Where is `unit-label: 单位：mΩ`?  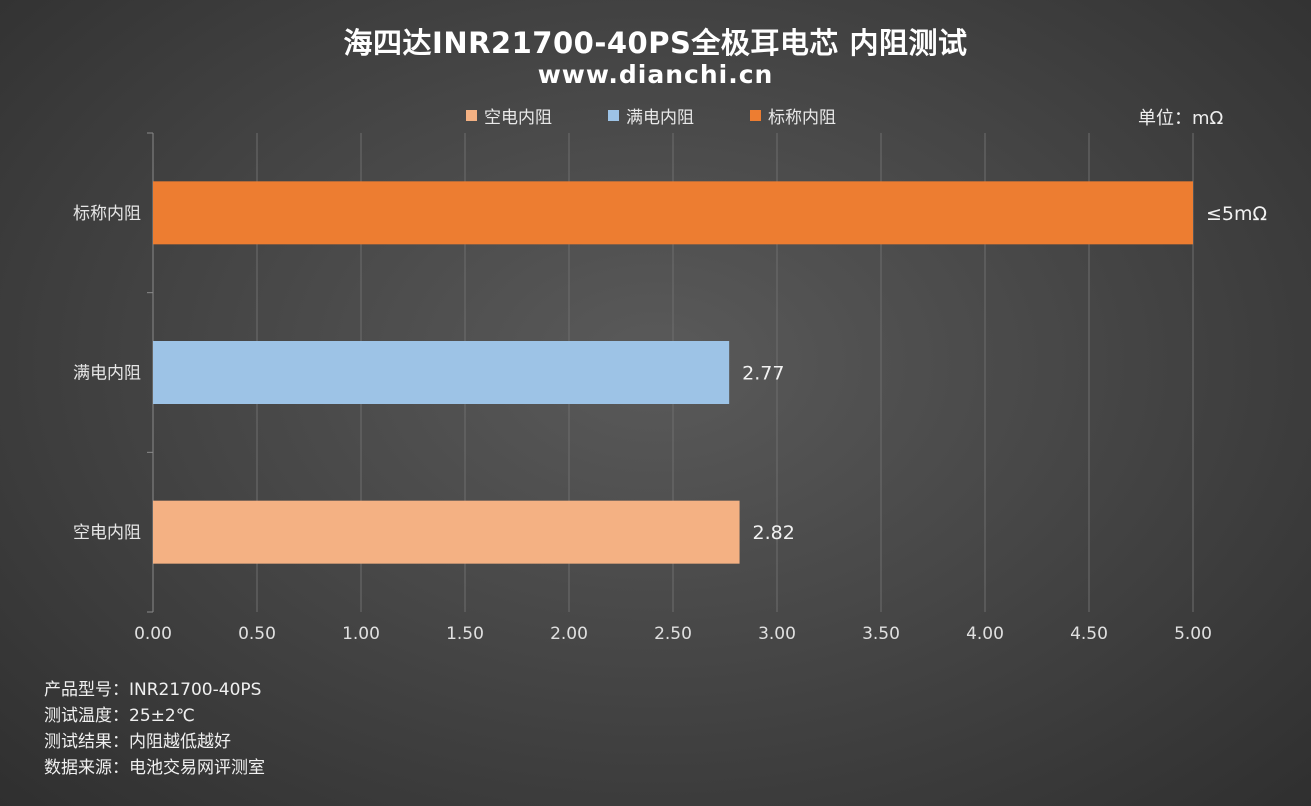
unit-label: 单位：mΩ is located at coordinates (1181, 118).